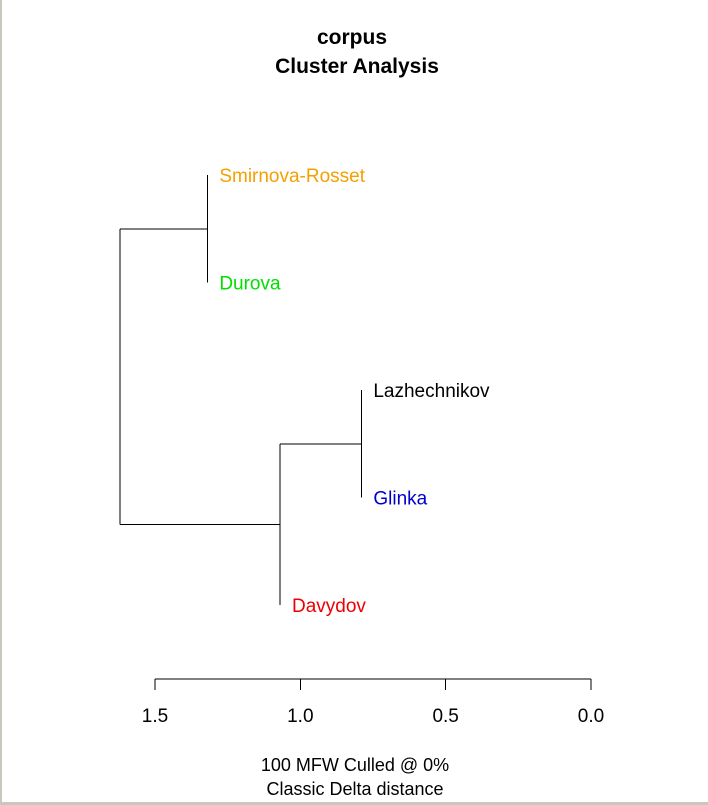  What do you see at coordinates (300, 716) in the screenshot?
I see `tick-label: 1.0` at bounding box center [300, 716].